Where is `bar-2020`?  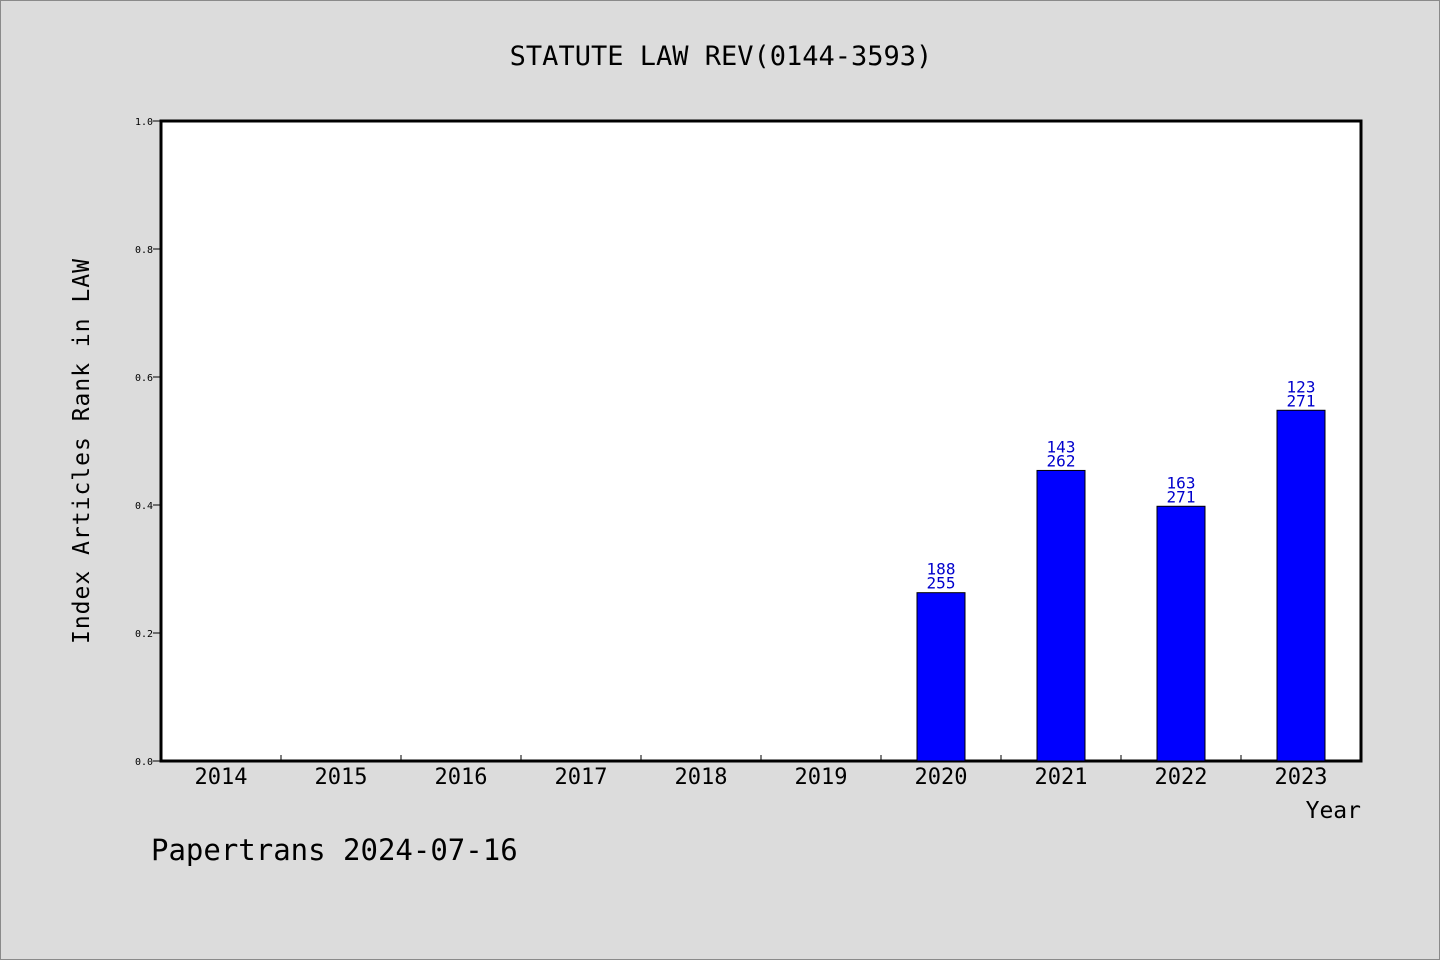 bar-2020 is located at coordinates (941, 677).